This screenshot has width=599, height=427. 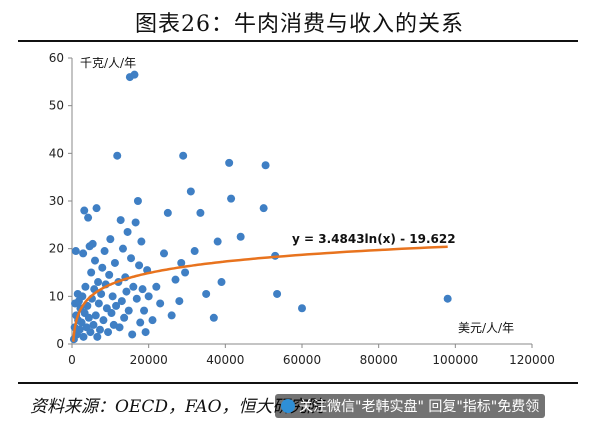 What do you see at coordinates (298, 41) in the screenshot?
I see `title-rule` at bounding box center [298, 41].